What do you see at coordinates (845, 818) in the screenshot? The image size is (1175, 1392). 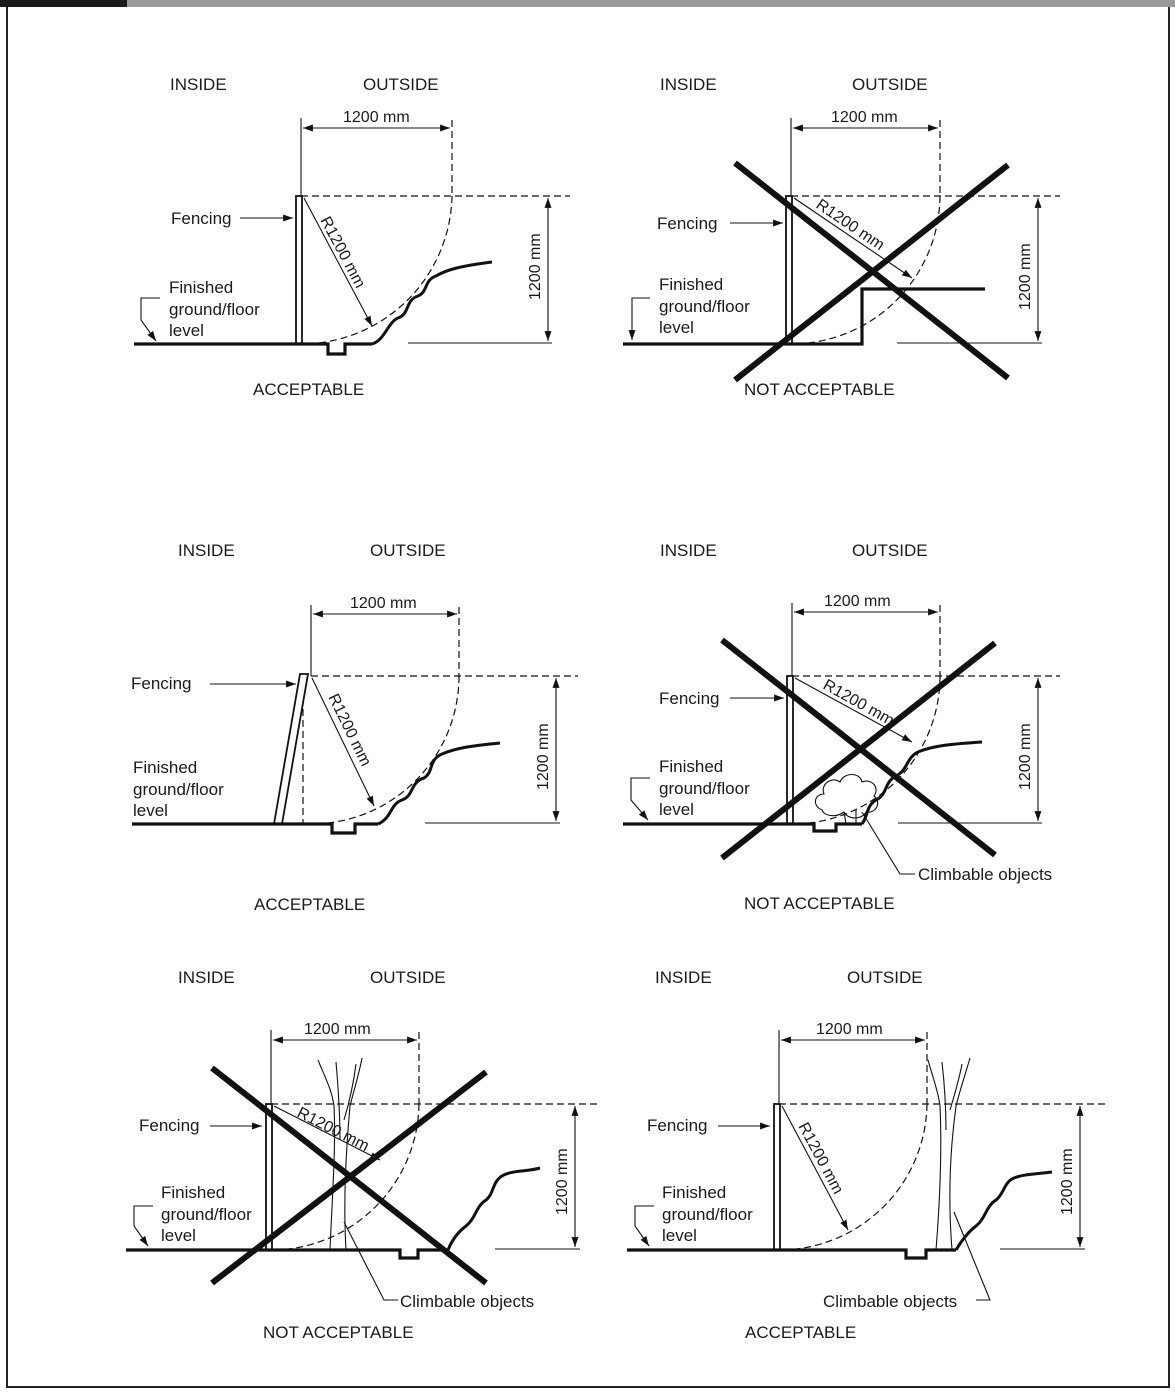 I see `bush-stem` at bounding box center [845, 818].